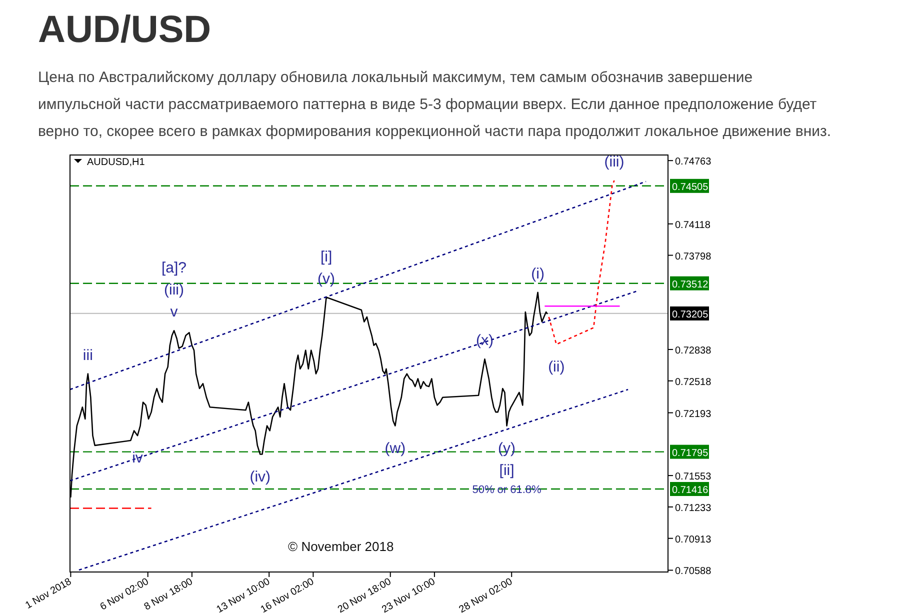 This screenshot has width=900, height=615. What do you see at coordinates (486, 595) in the screenshot?
I see `x-tick-label: 28 Nov 02:00` at bounding box center [486, 595].